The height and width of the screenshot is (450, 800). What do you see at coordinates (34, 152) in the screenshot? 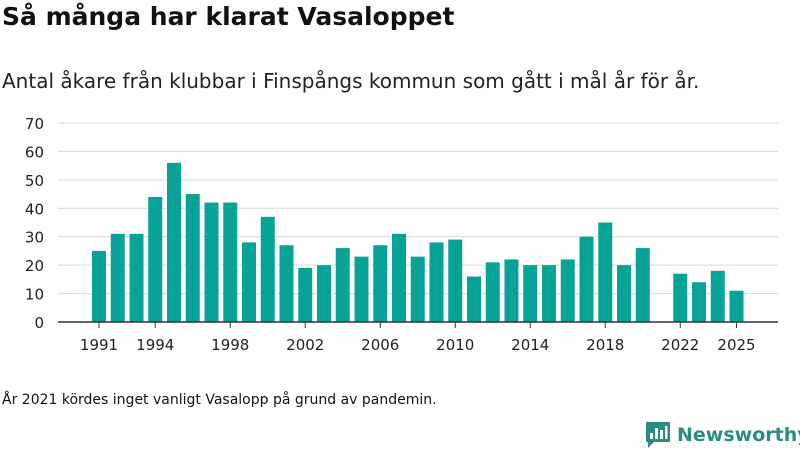
I see `y-tick-label: 60` at bounding box center [34, 152].